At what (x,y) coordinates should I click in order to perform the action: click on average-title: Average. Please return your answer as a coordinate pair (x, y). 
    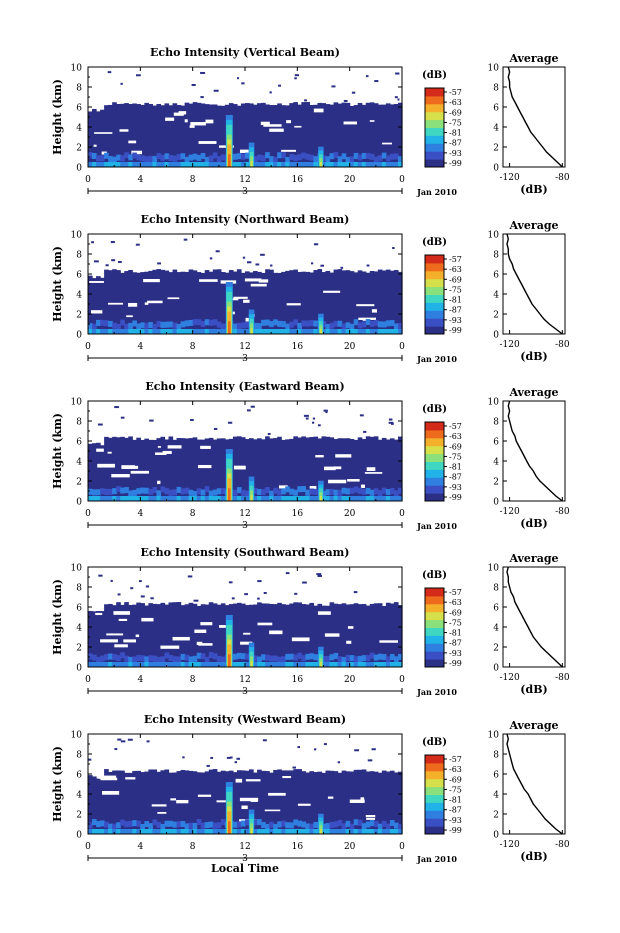
    Looking at the image, I should click on (533, 58).